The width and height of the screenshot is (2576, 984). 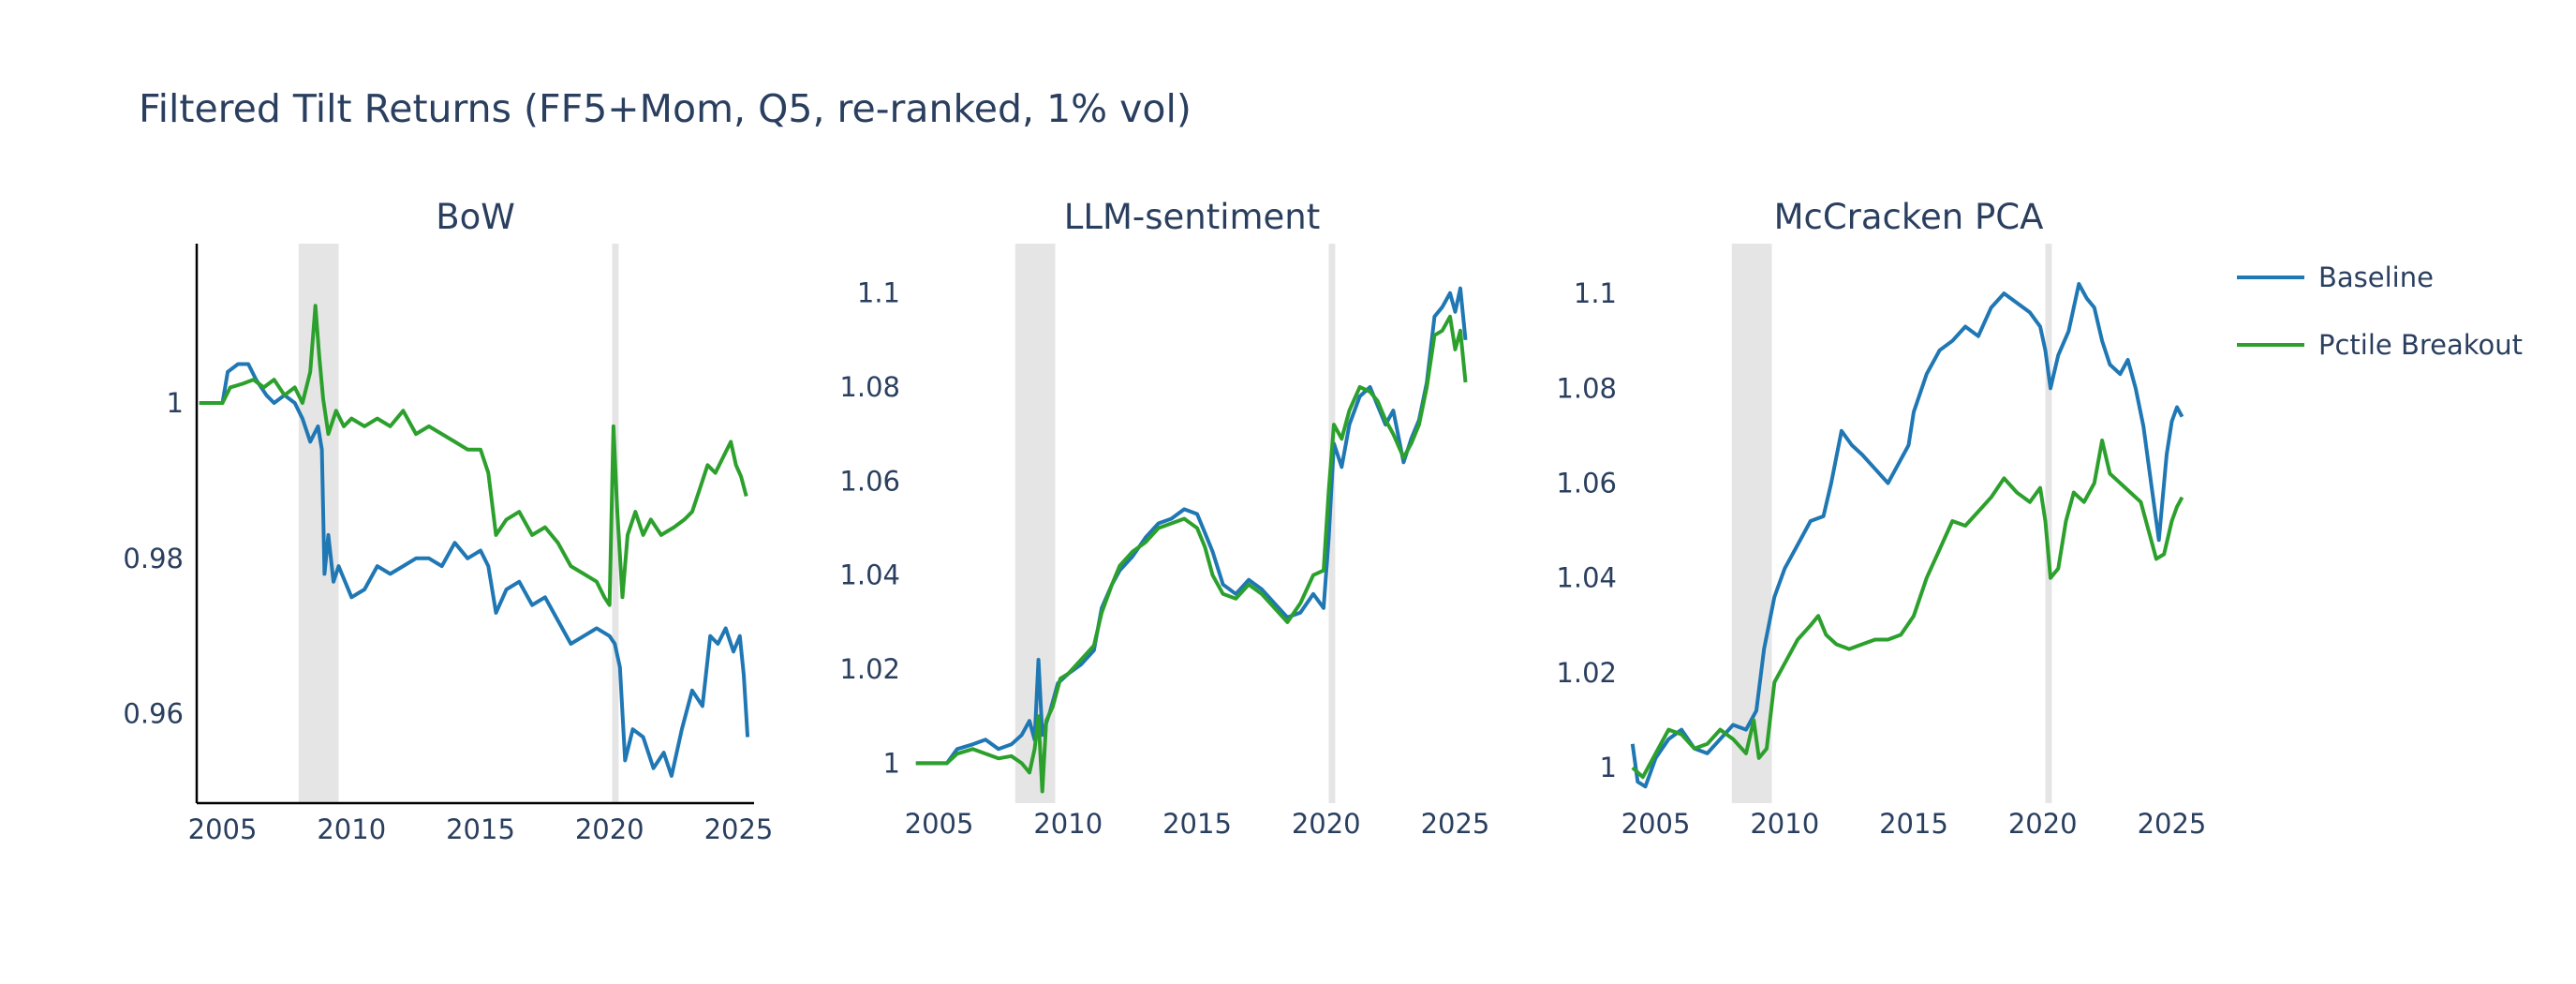 What do you see at coordinates (476, 217) in the screenshot?
I see `subplot-title: BoW` at bounding box center [476, 217].